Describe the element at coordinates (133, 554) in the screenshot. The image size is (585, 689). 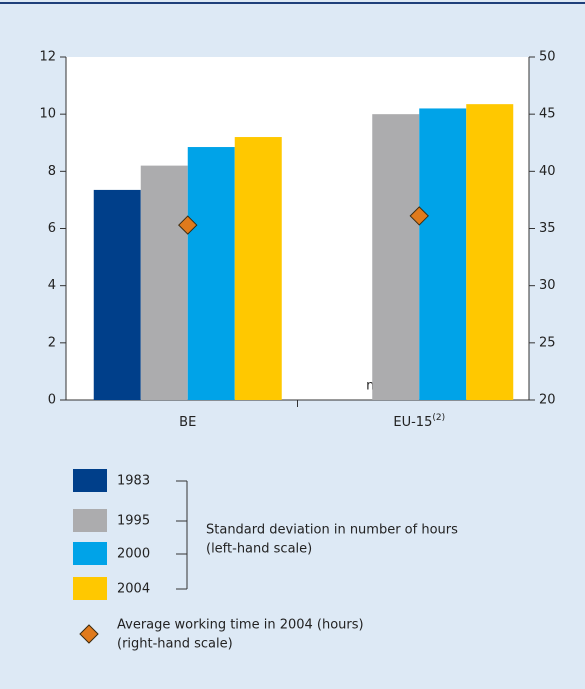
I see `legend-label: 2000` at that location.